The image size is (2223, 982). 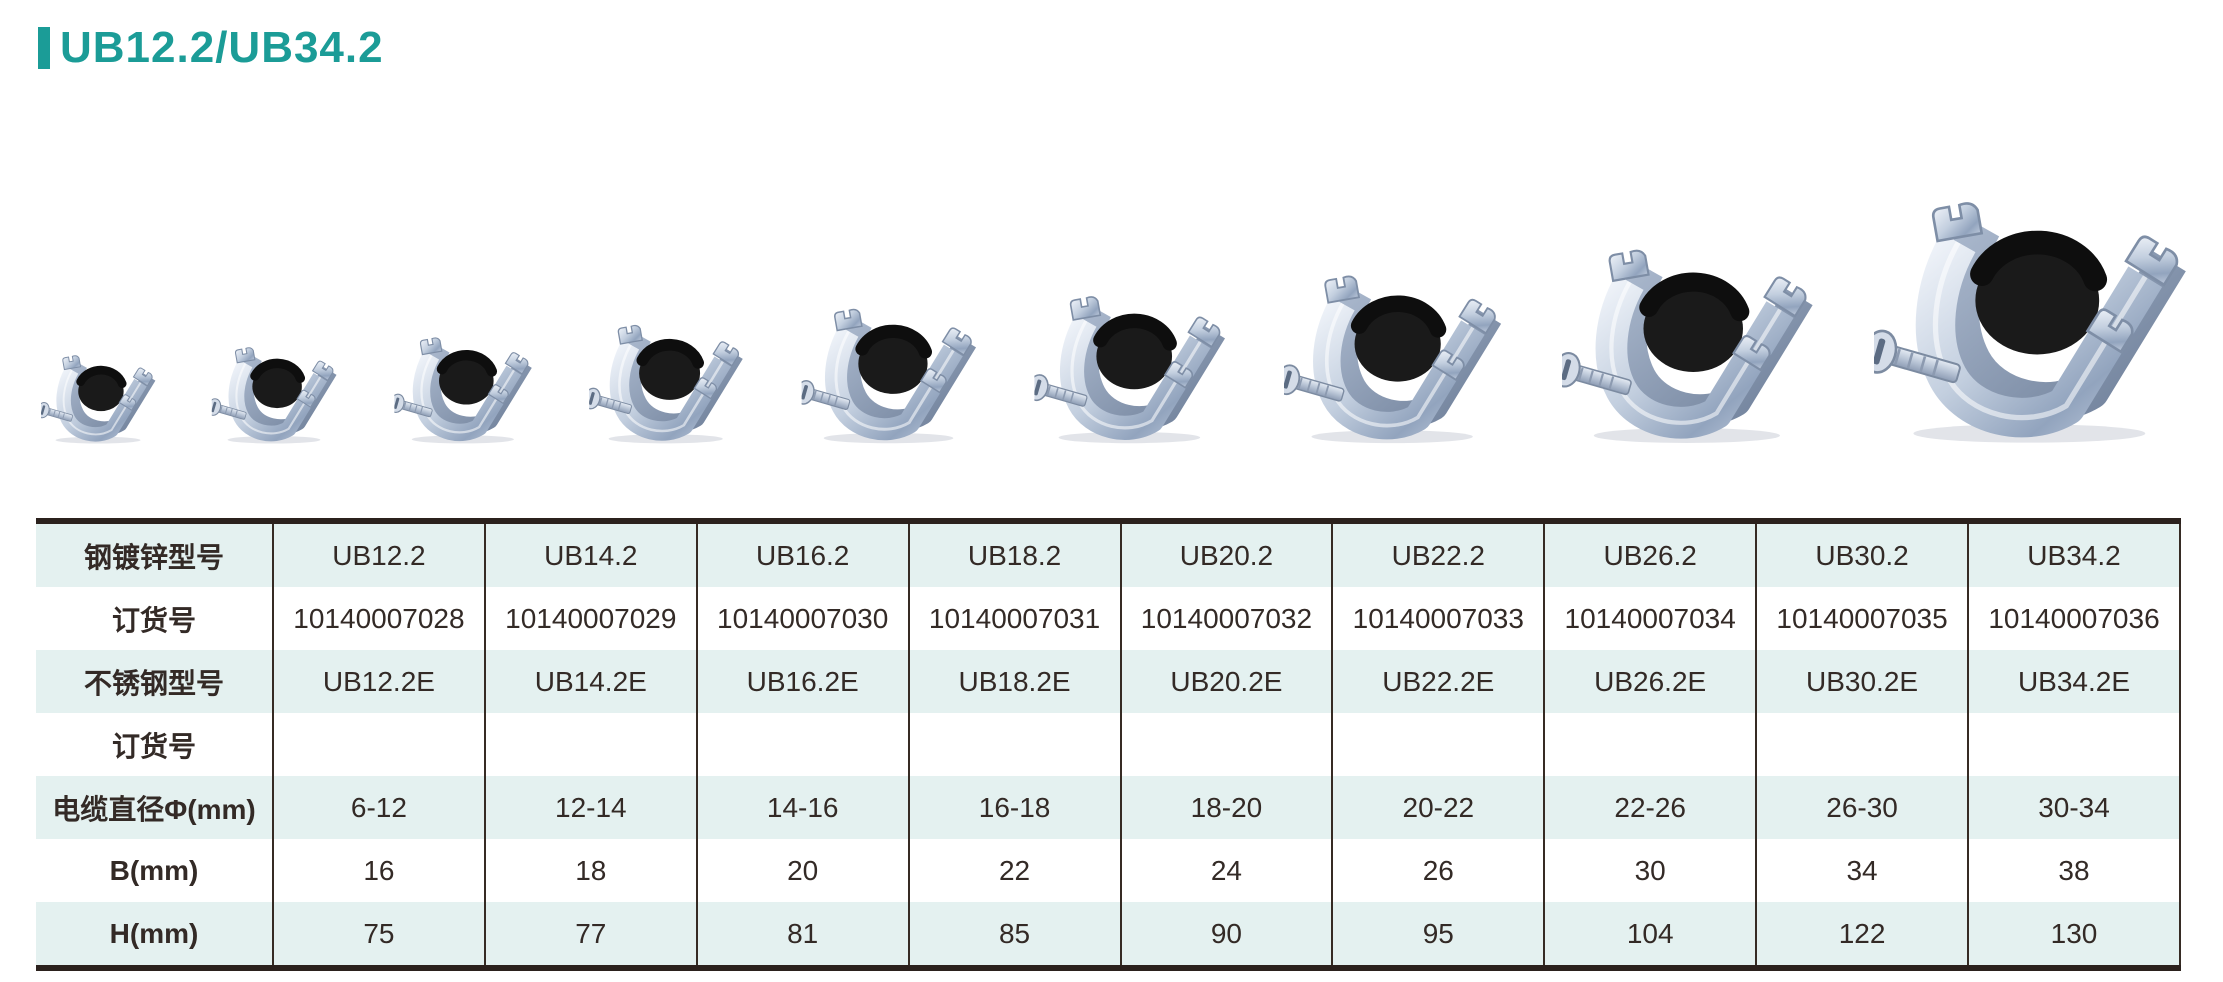 What do you see at coordinates (1439, 935) in the screenshot?
I see `table-cell: 95` at bounding box center [1439, 935].